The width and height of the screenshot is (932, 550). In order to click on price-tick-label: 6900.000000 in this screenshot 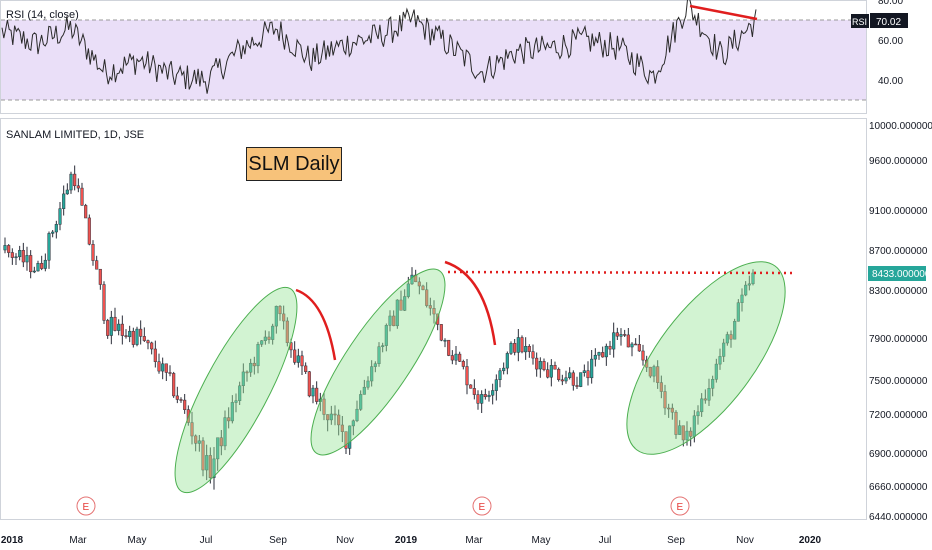, I will do `click(898, 454)`.